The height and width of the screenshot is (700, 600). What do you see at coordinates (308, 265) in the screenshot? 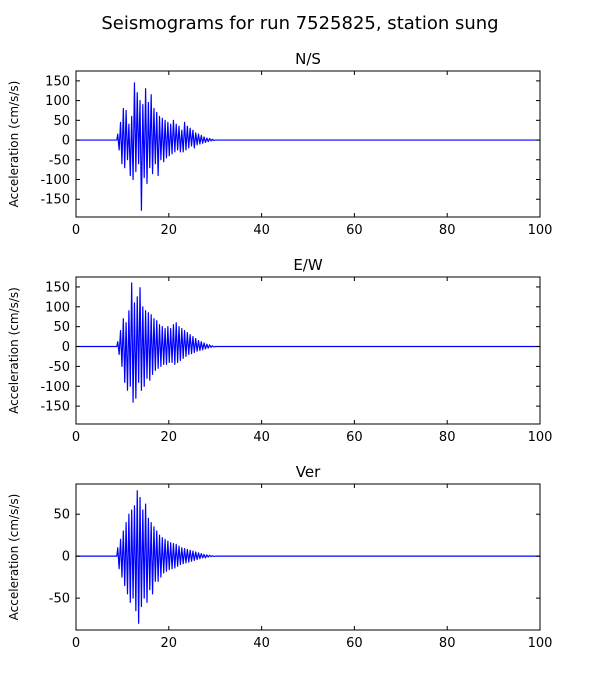
I see `subplot-title: E/W` at bounding box center [308, 265].